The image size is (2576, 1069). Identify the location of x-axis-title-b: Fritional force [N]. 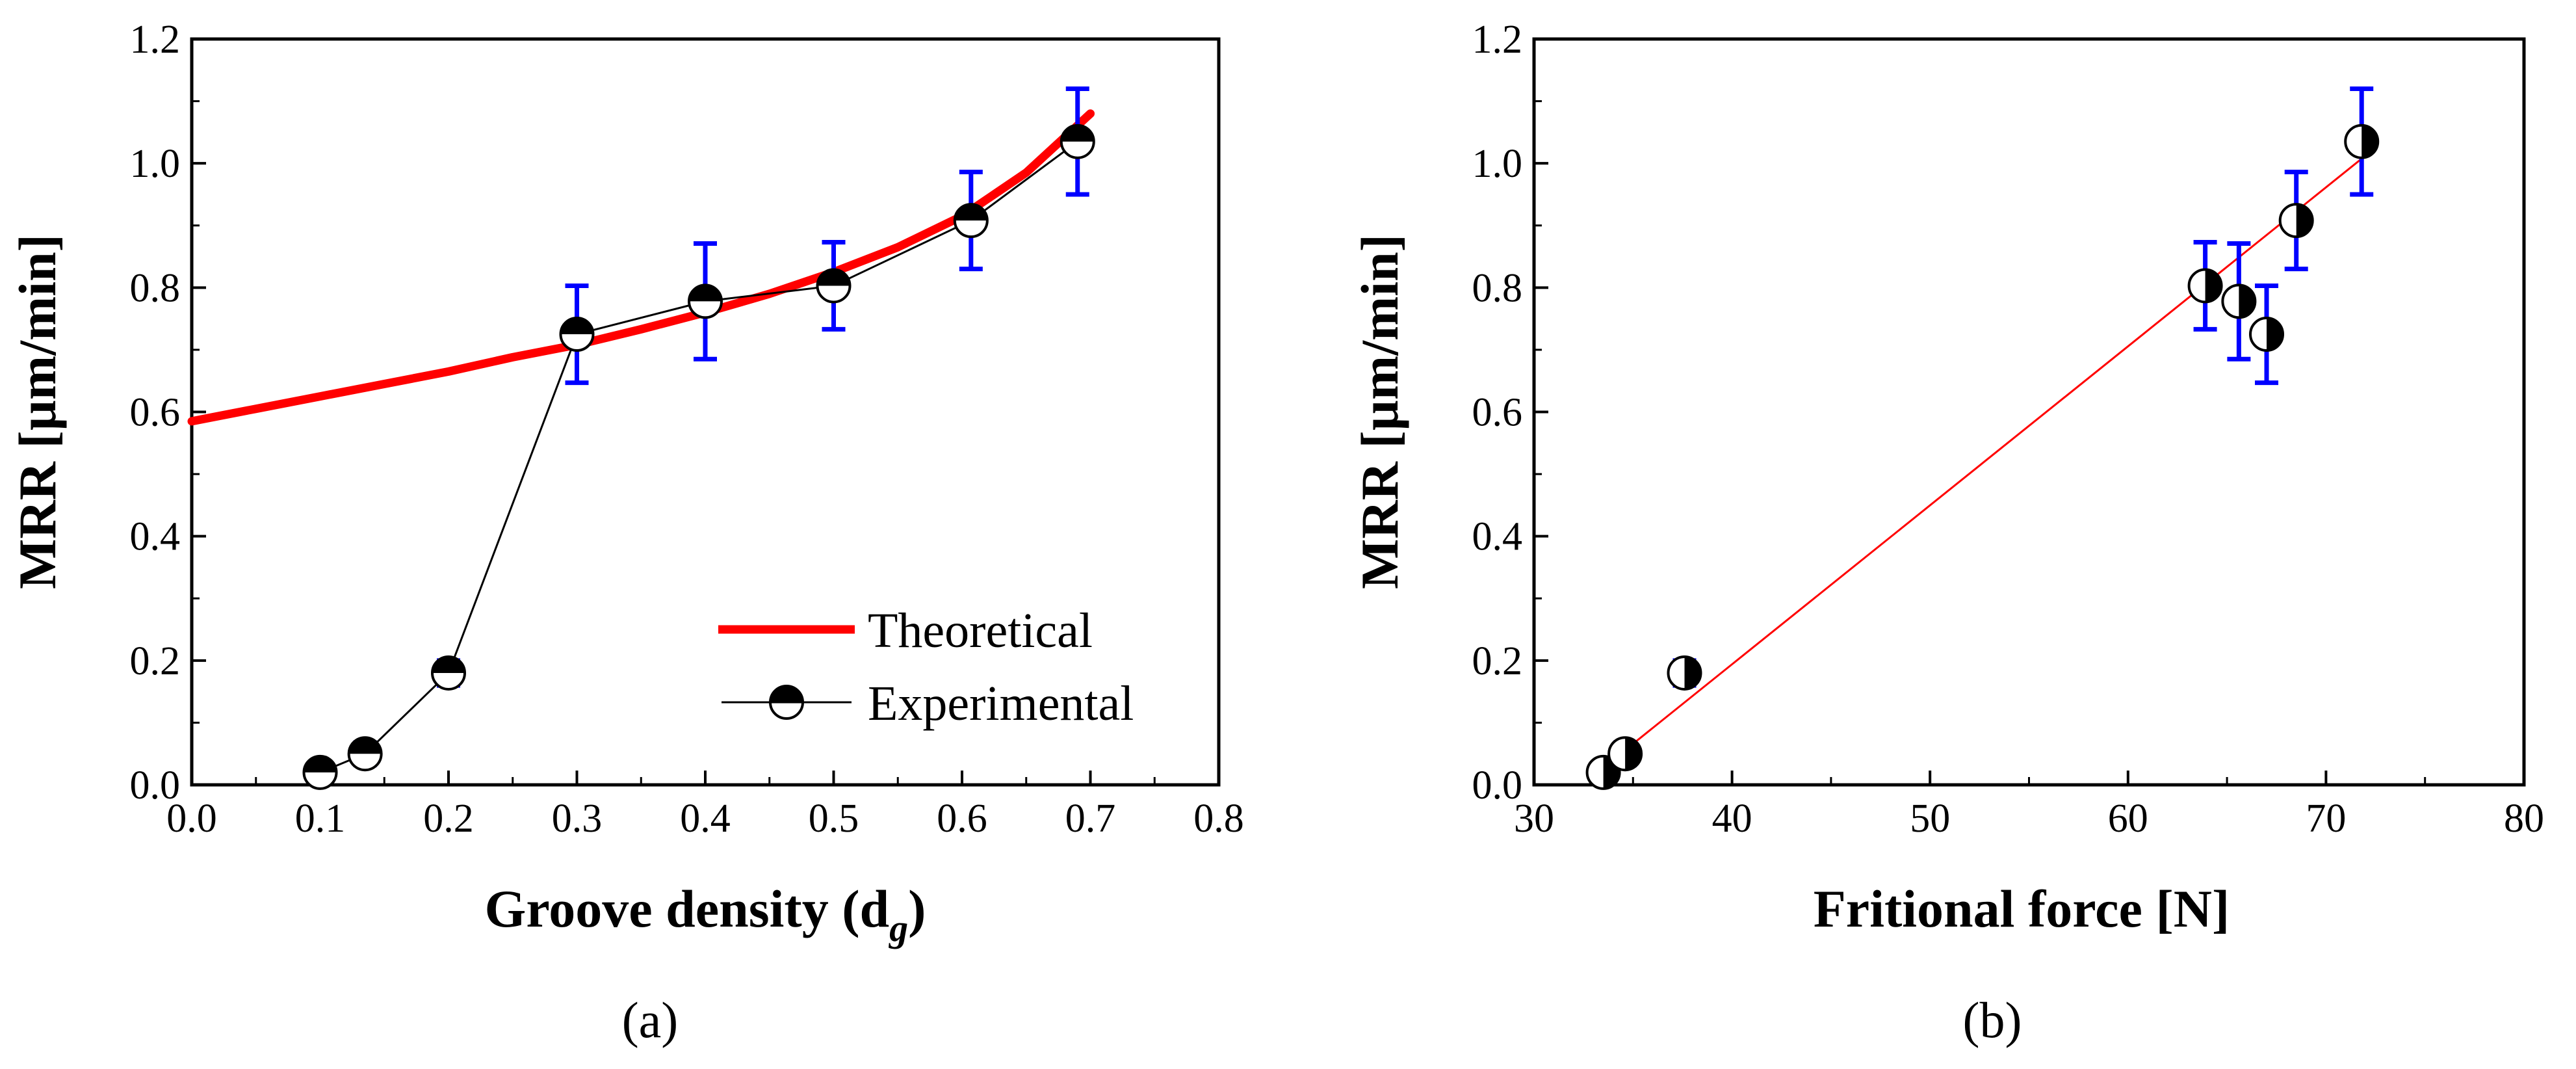
(2022, 908).